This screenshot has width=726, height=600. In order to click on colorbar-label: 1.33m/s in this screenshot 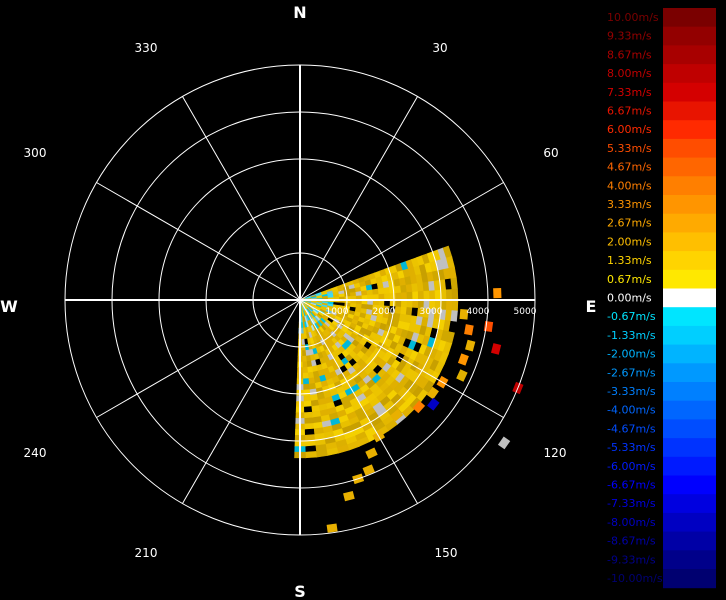, I will do `click(629, 260)`.